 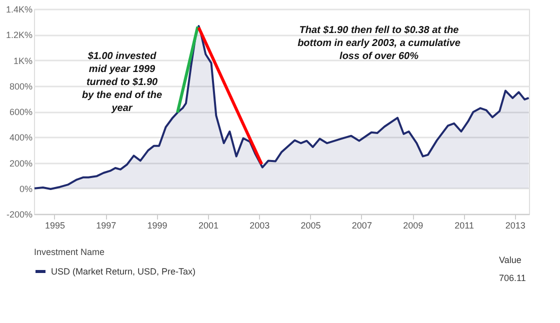 What do you see at coordinates (515, 225) in the screenshot?
I see `x-tick-label: 2013` at bounding box center [515, 225].